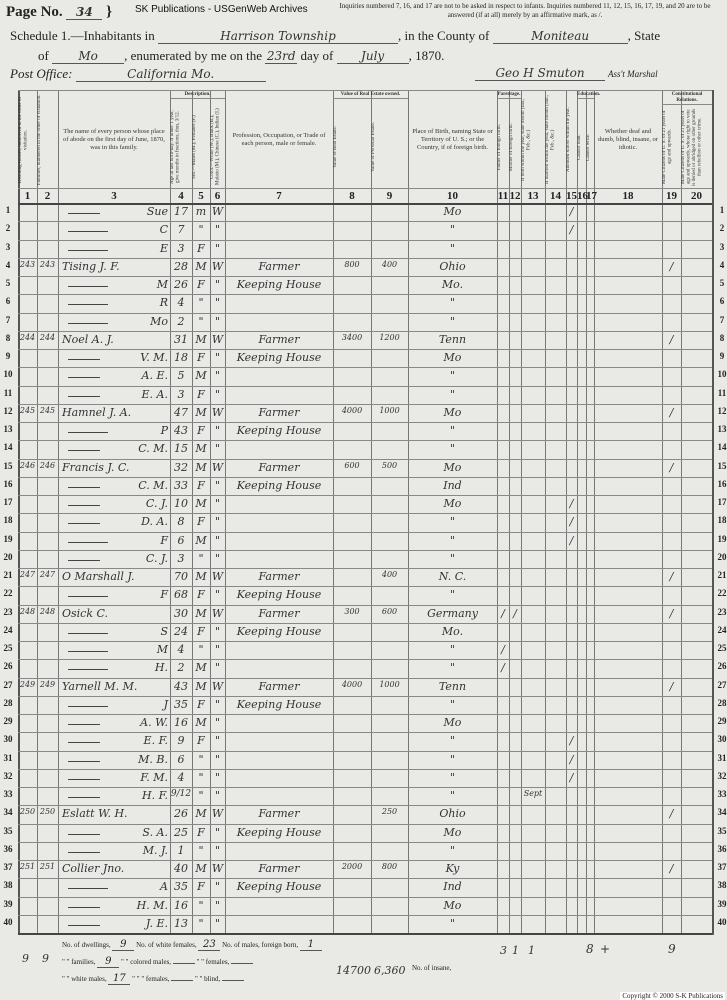 This screenshot has height=1000, width=727. What do you see at coordinates (389, 410) in the screenshot?
I see `personal-estate-value: 1000` at bounding box center [389, 410].